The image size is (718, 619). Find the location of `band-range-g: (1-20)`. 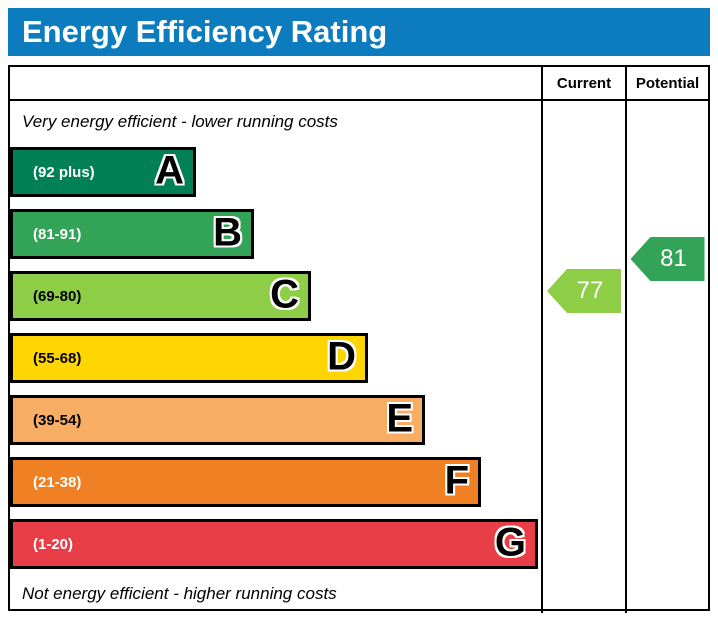

band-range-g: (1-20) is located at coordinates (53, 544).